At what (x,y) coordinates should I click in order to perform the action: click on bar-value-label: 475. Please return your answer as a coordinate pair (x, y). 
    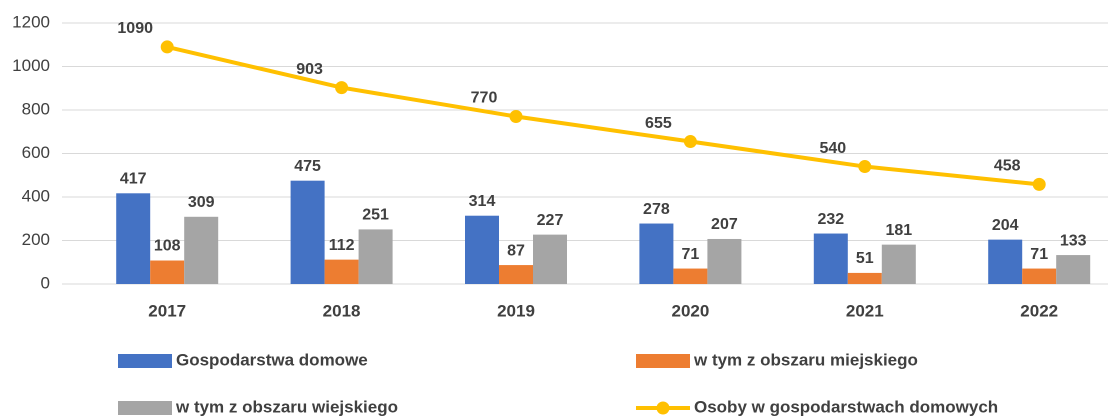
    Looking at the image, I should click on (307, 166).